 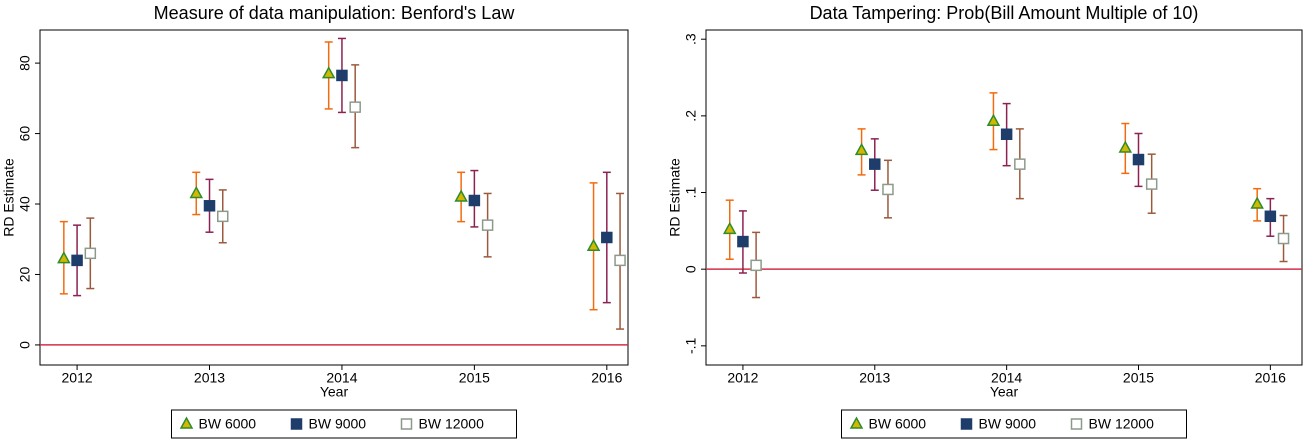 What do you see at coordinates (25, 134) in the screenshot?
I see `y-tick-label: 60` at bounding box center [25, 134].